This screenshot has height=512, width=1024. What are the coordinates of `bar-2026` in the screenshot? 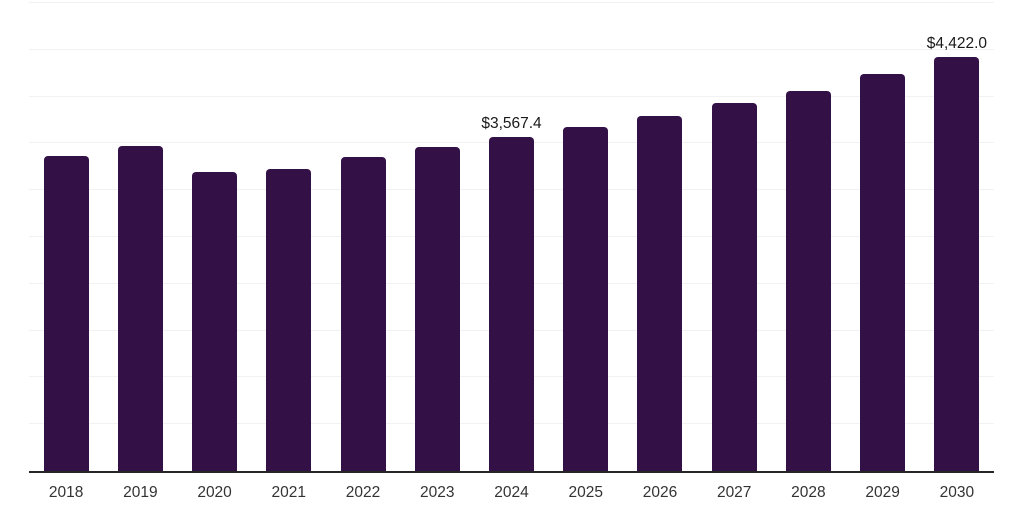 It's located at (660, 293).